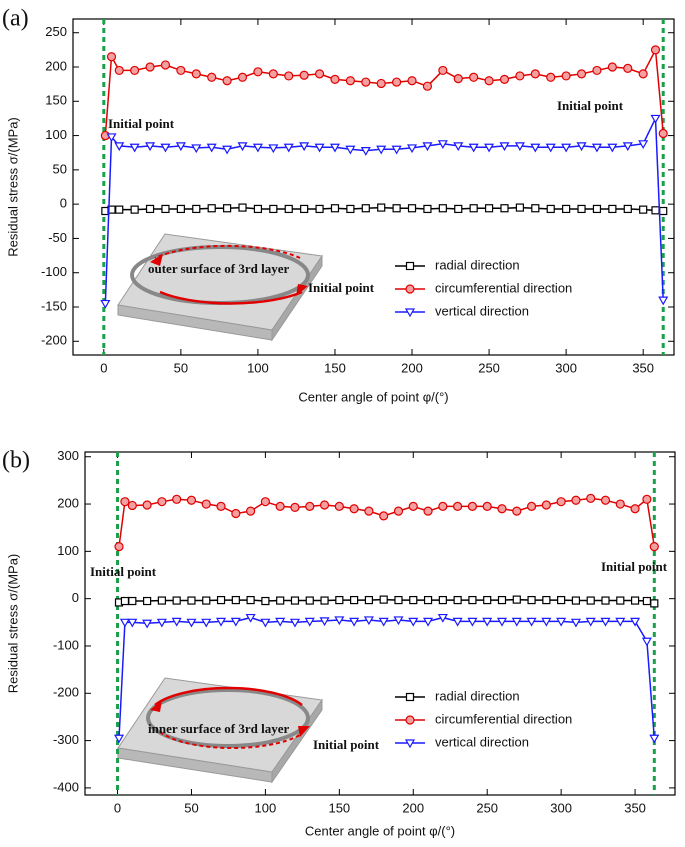 The width and height of the screenshot is (685, 847). What do you see at coordinates (487, 807) in the screenshot?
I see `x-tick-label: 250` at bounding box center [487, 807].